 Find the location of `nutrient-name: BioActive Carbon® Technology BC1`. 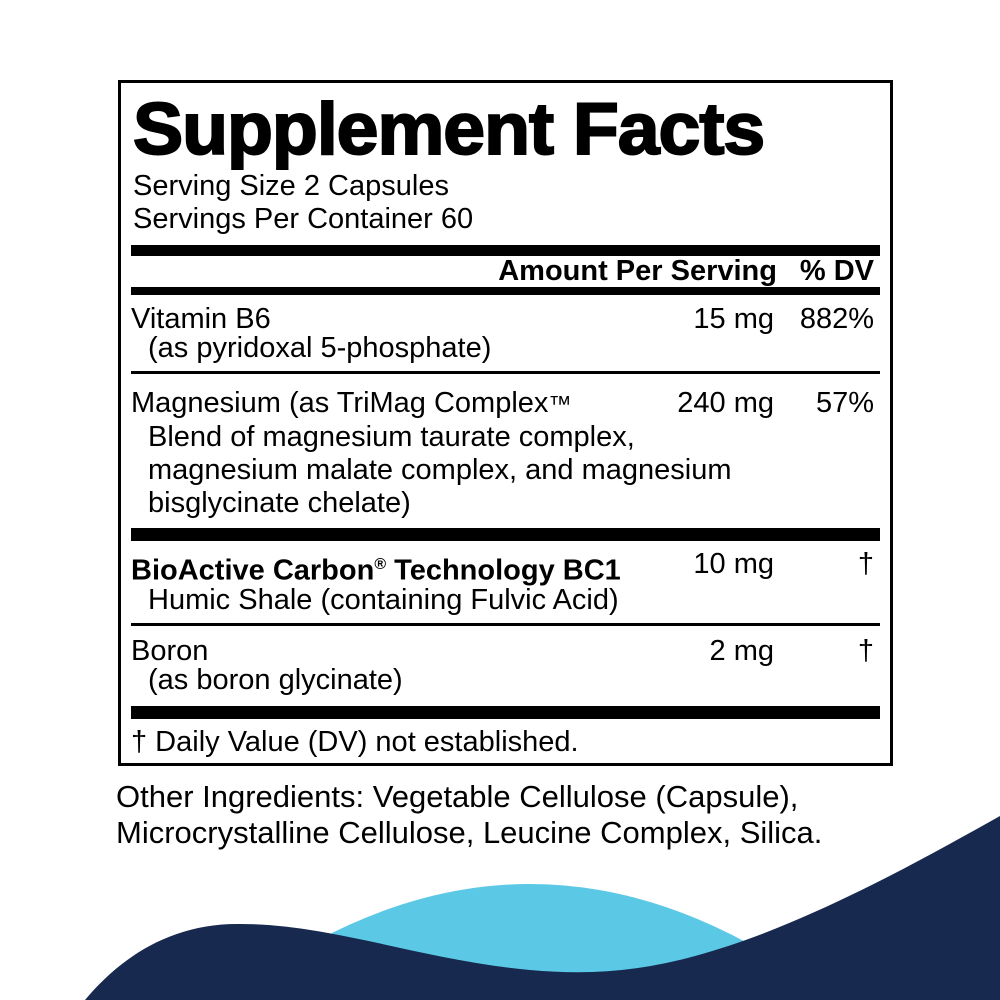

nutrient-name: BioActive Carbon® Technology BC1 is located at coordinates (376, 570).